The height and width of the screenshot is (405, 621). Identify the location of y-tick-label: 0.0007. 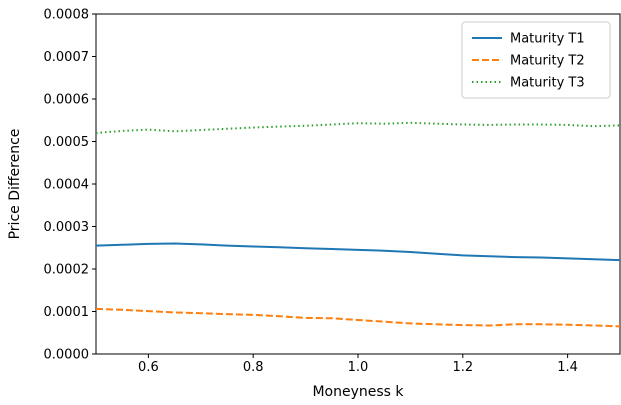
(67, 57).